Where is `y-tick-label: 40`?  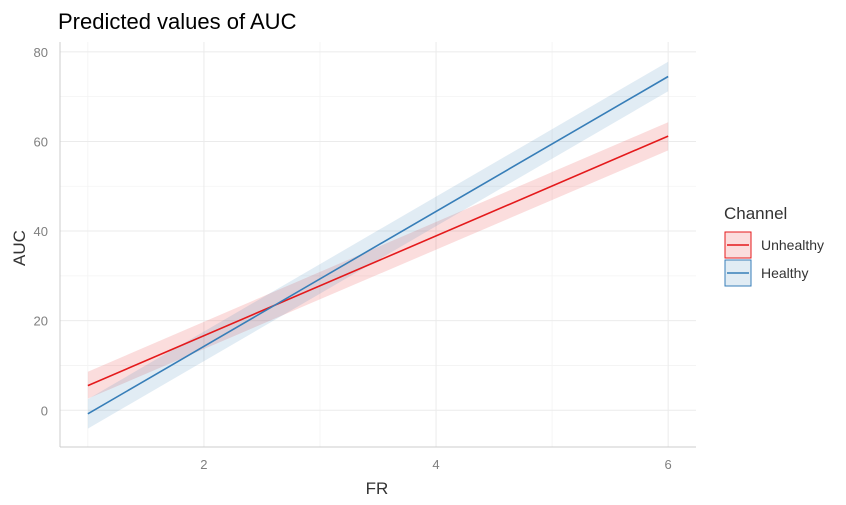
y-tick-label: 40 is located at coordinates (41, 231).